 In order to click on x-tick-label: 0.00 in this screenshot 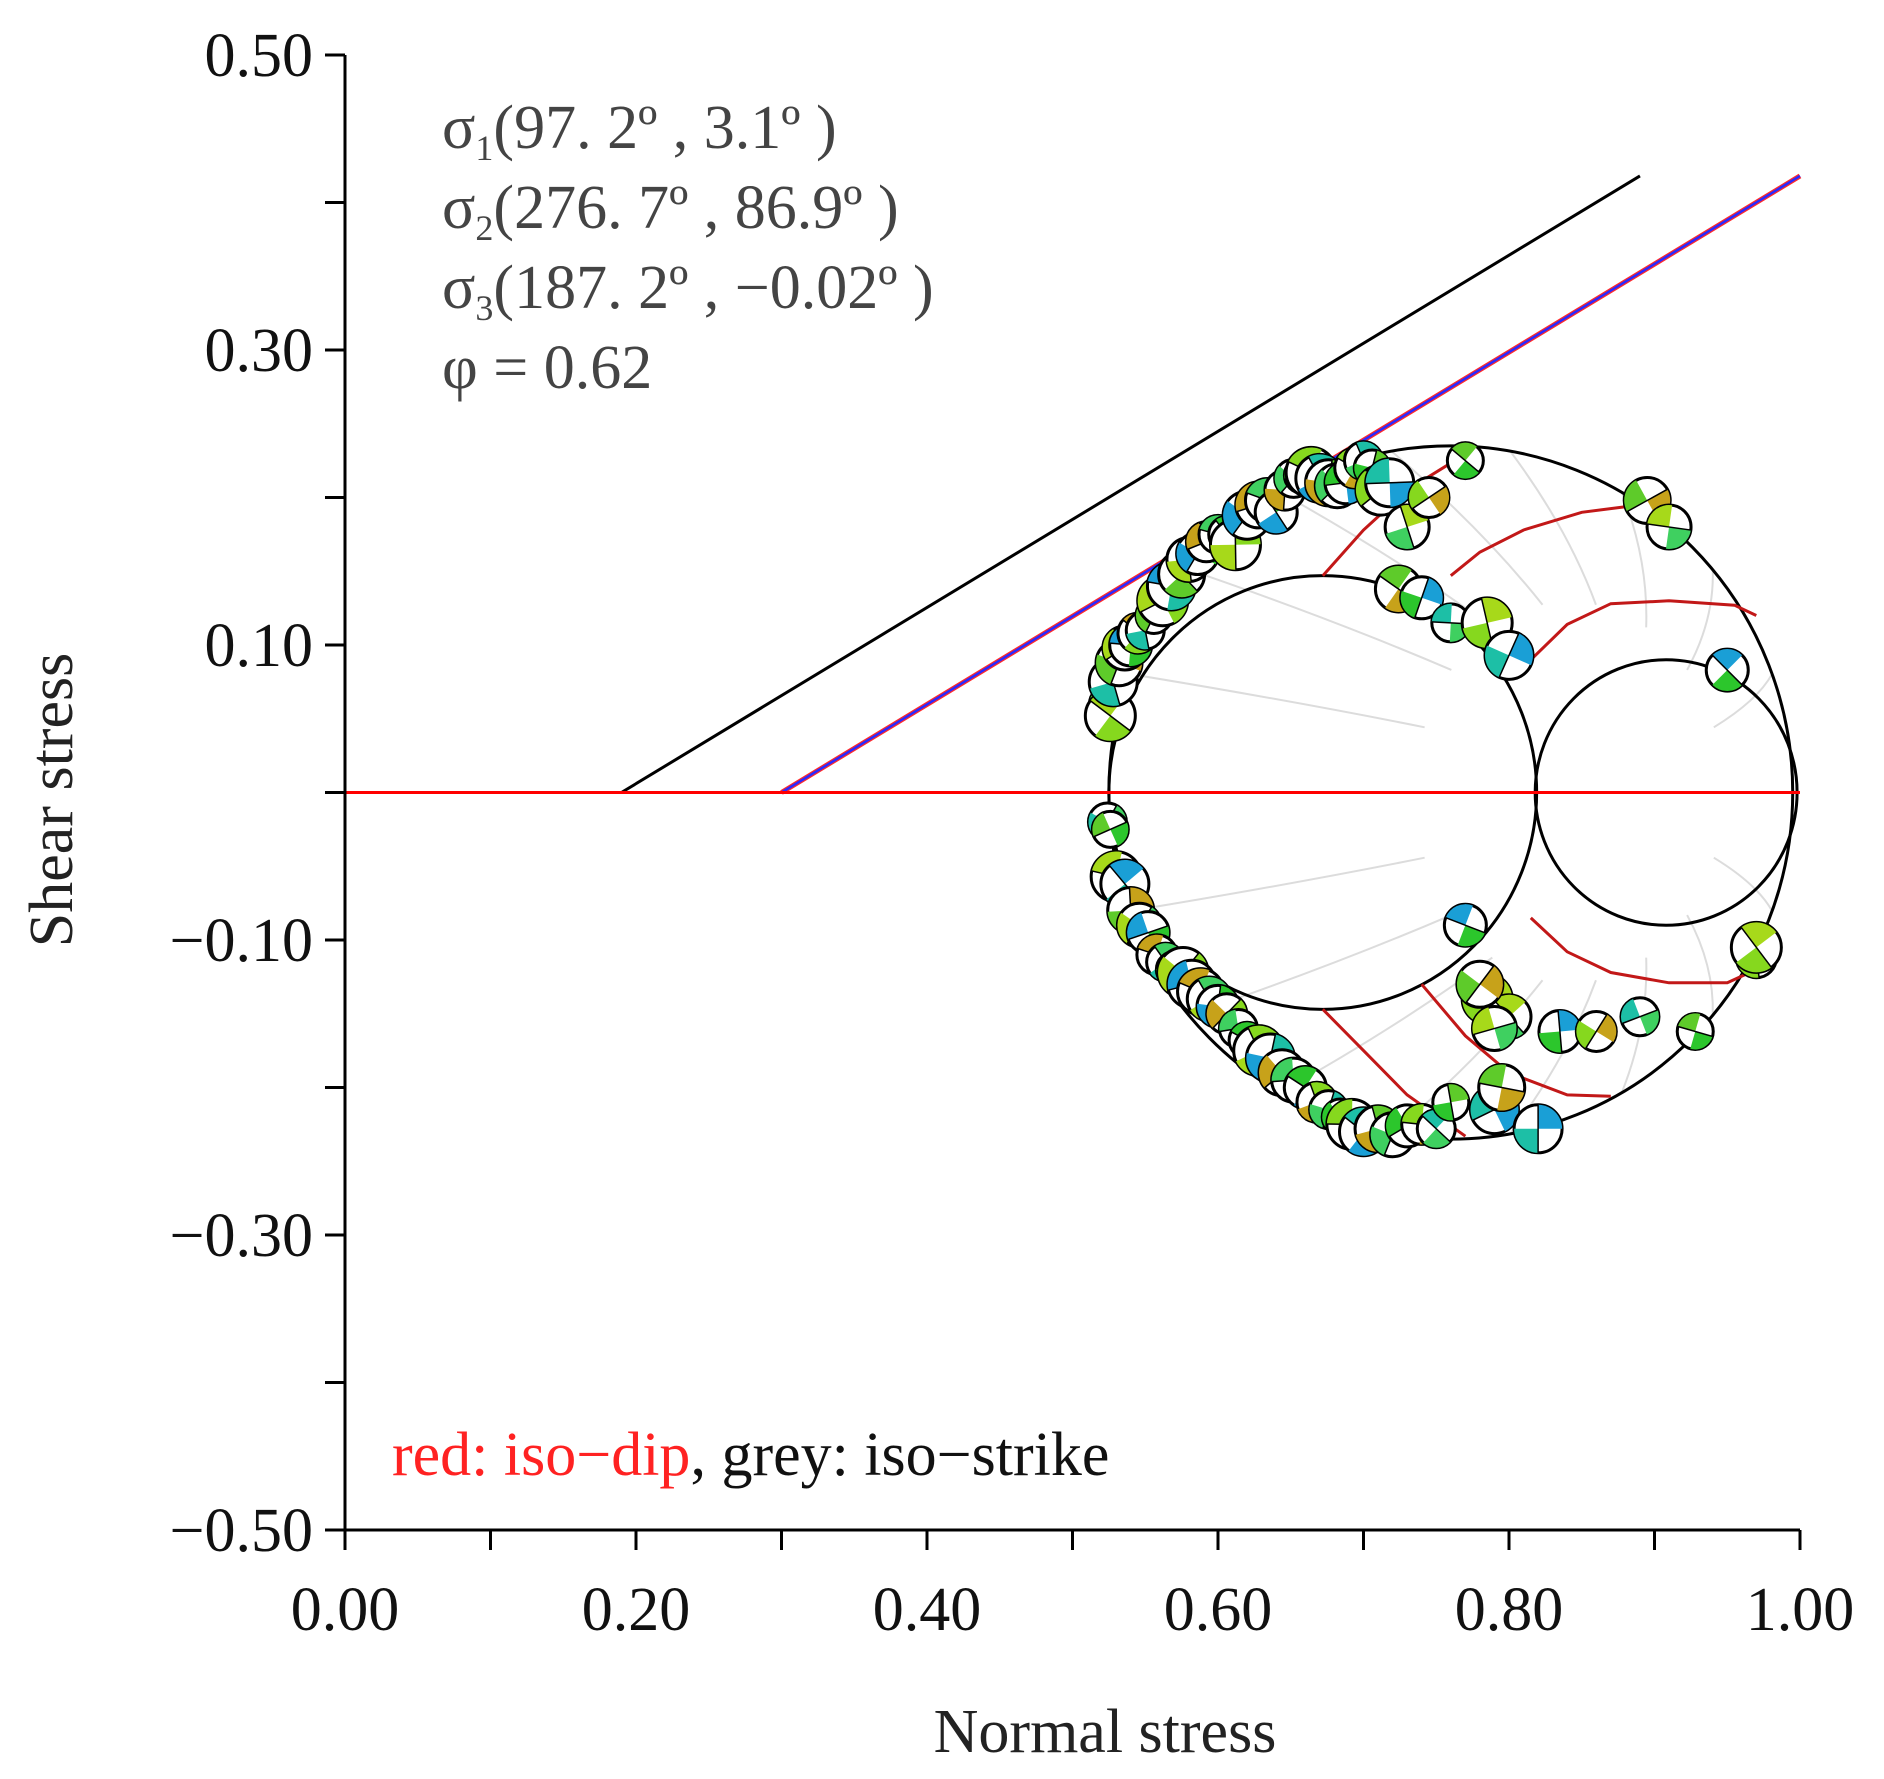, I will do `click(345, 1610)`.